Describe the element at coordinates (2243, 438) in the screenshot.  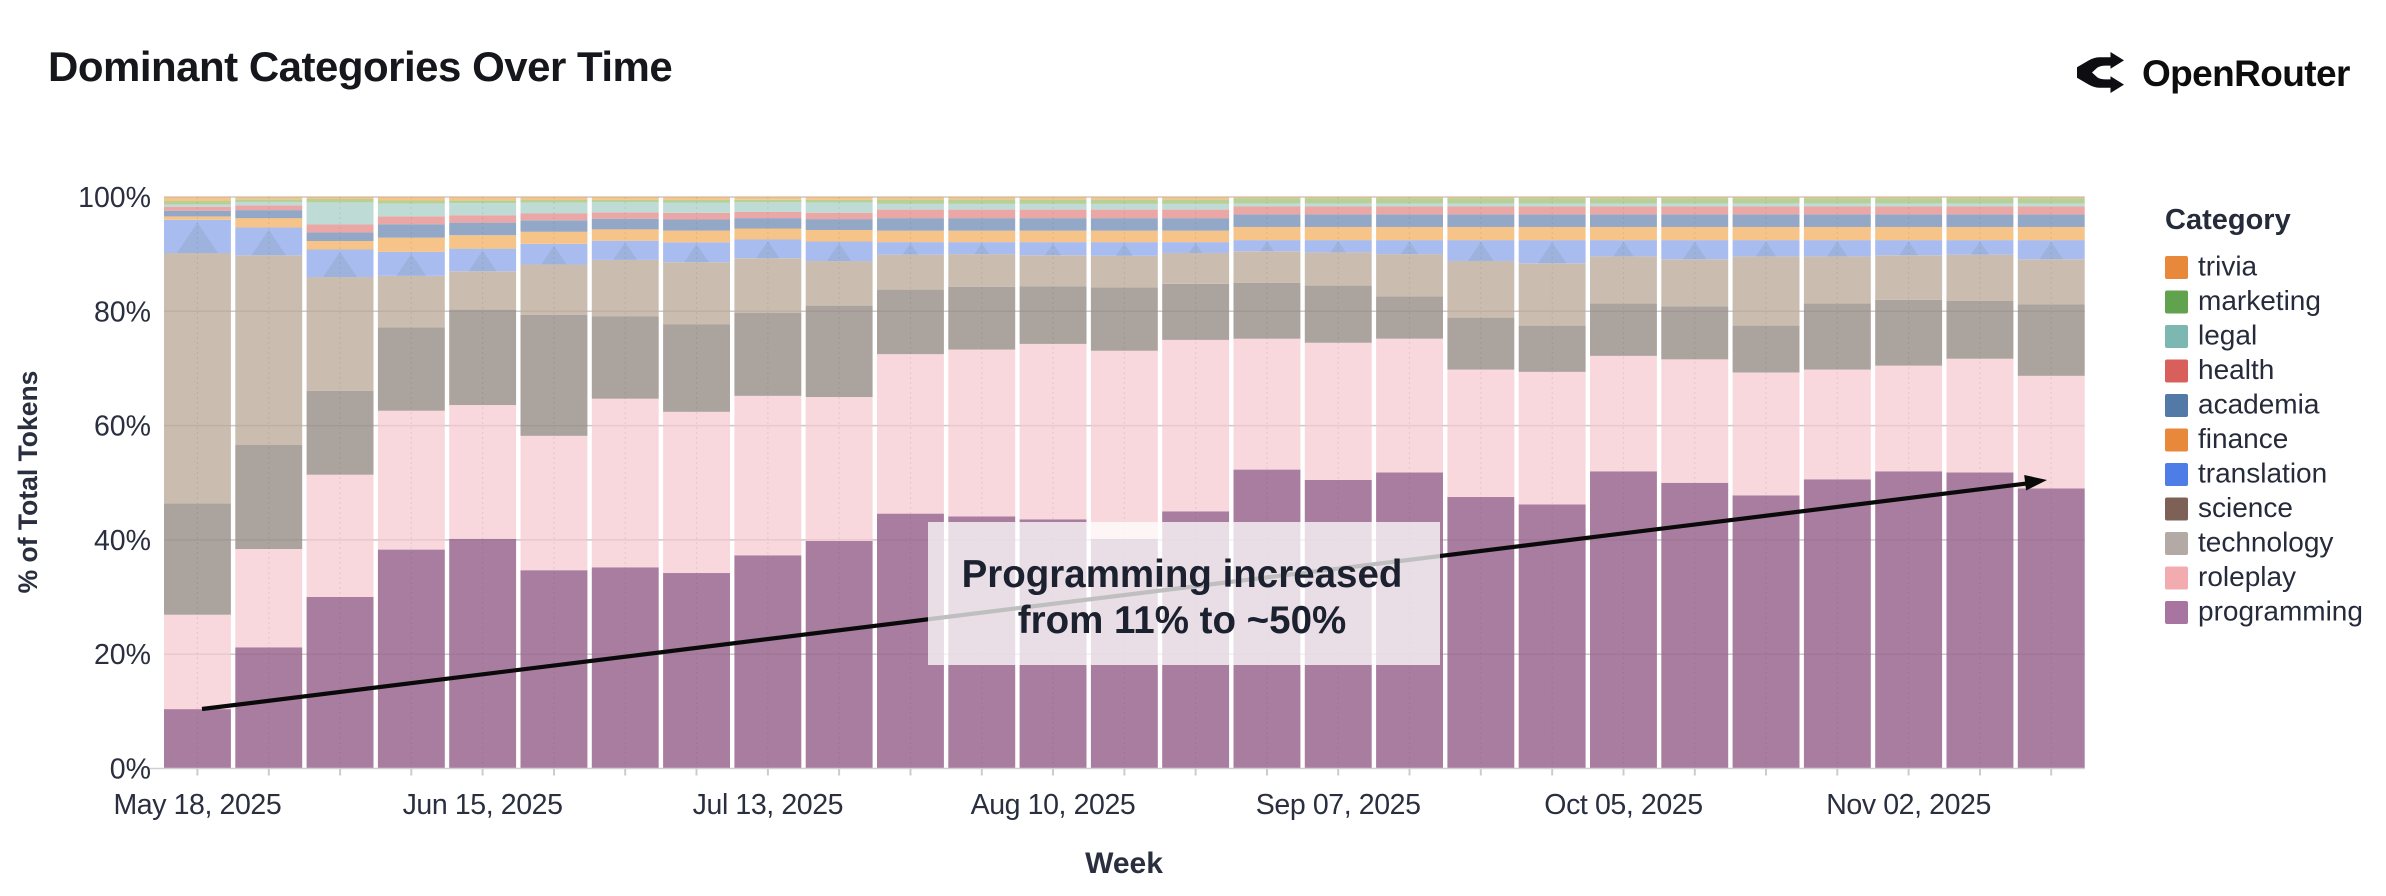
I see `svg-text: finance` at that location.